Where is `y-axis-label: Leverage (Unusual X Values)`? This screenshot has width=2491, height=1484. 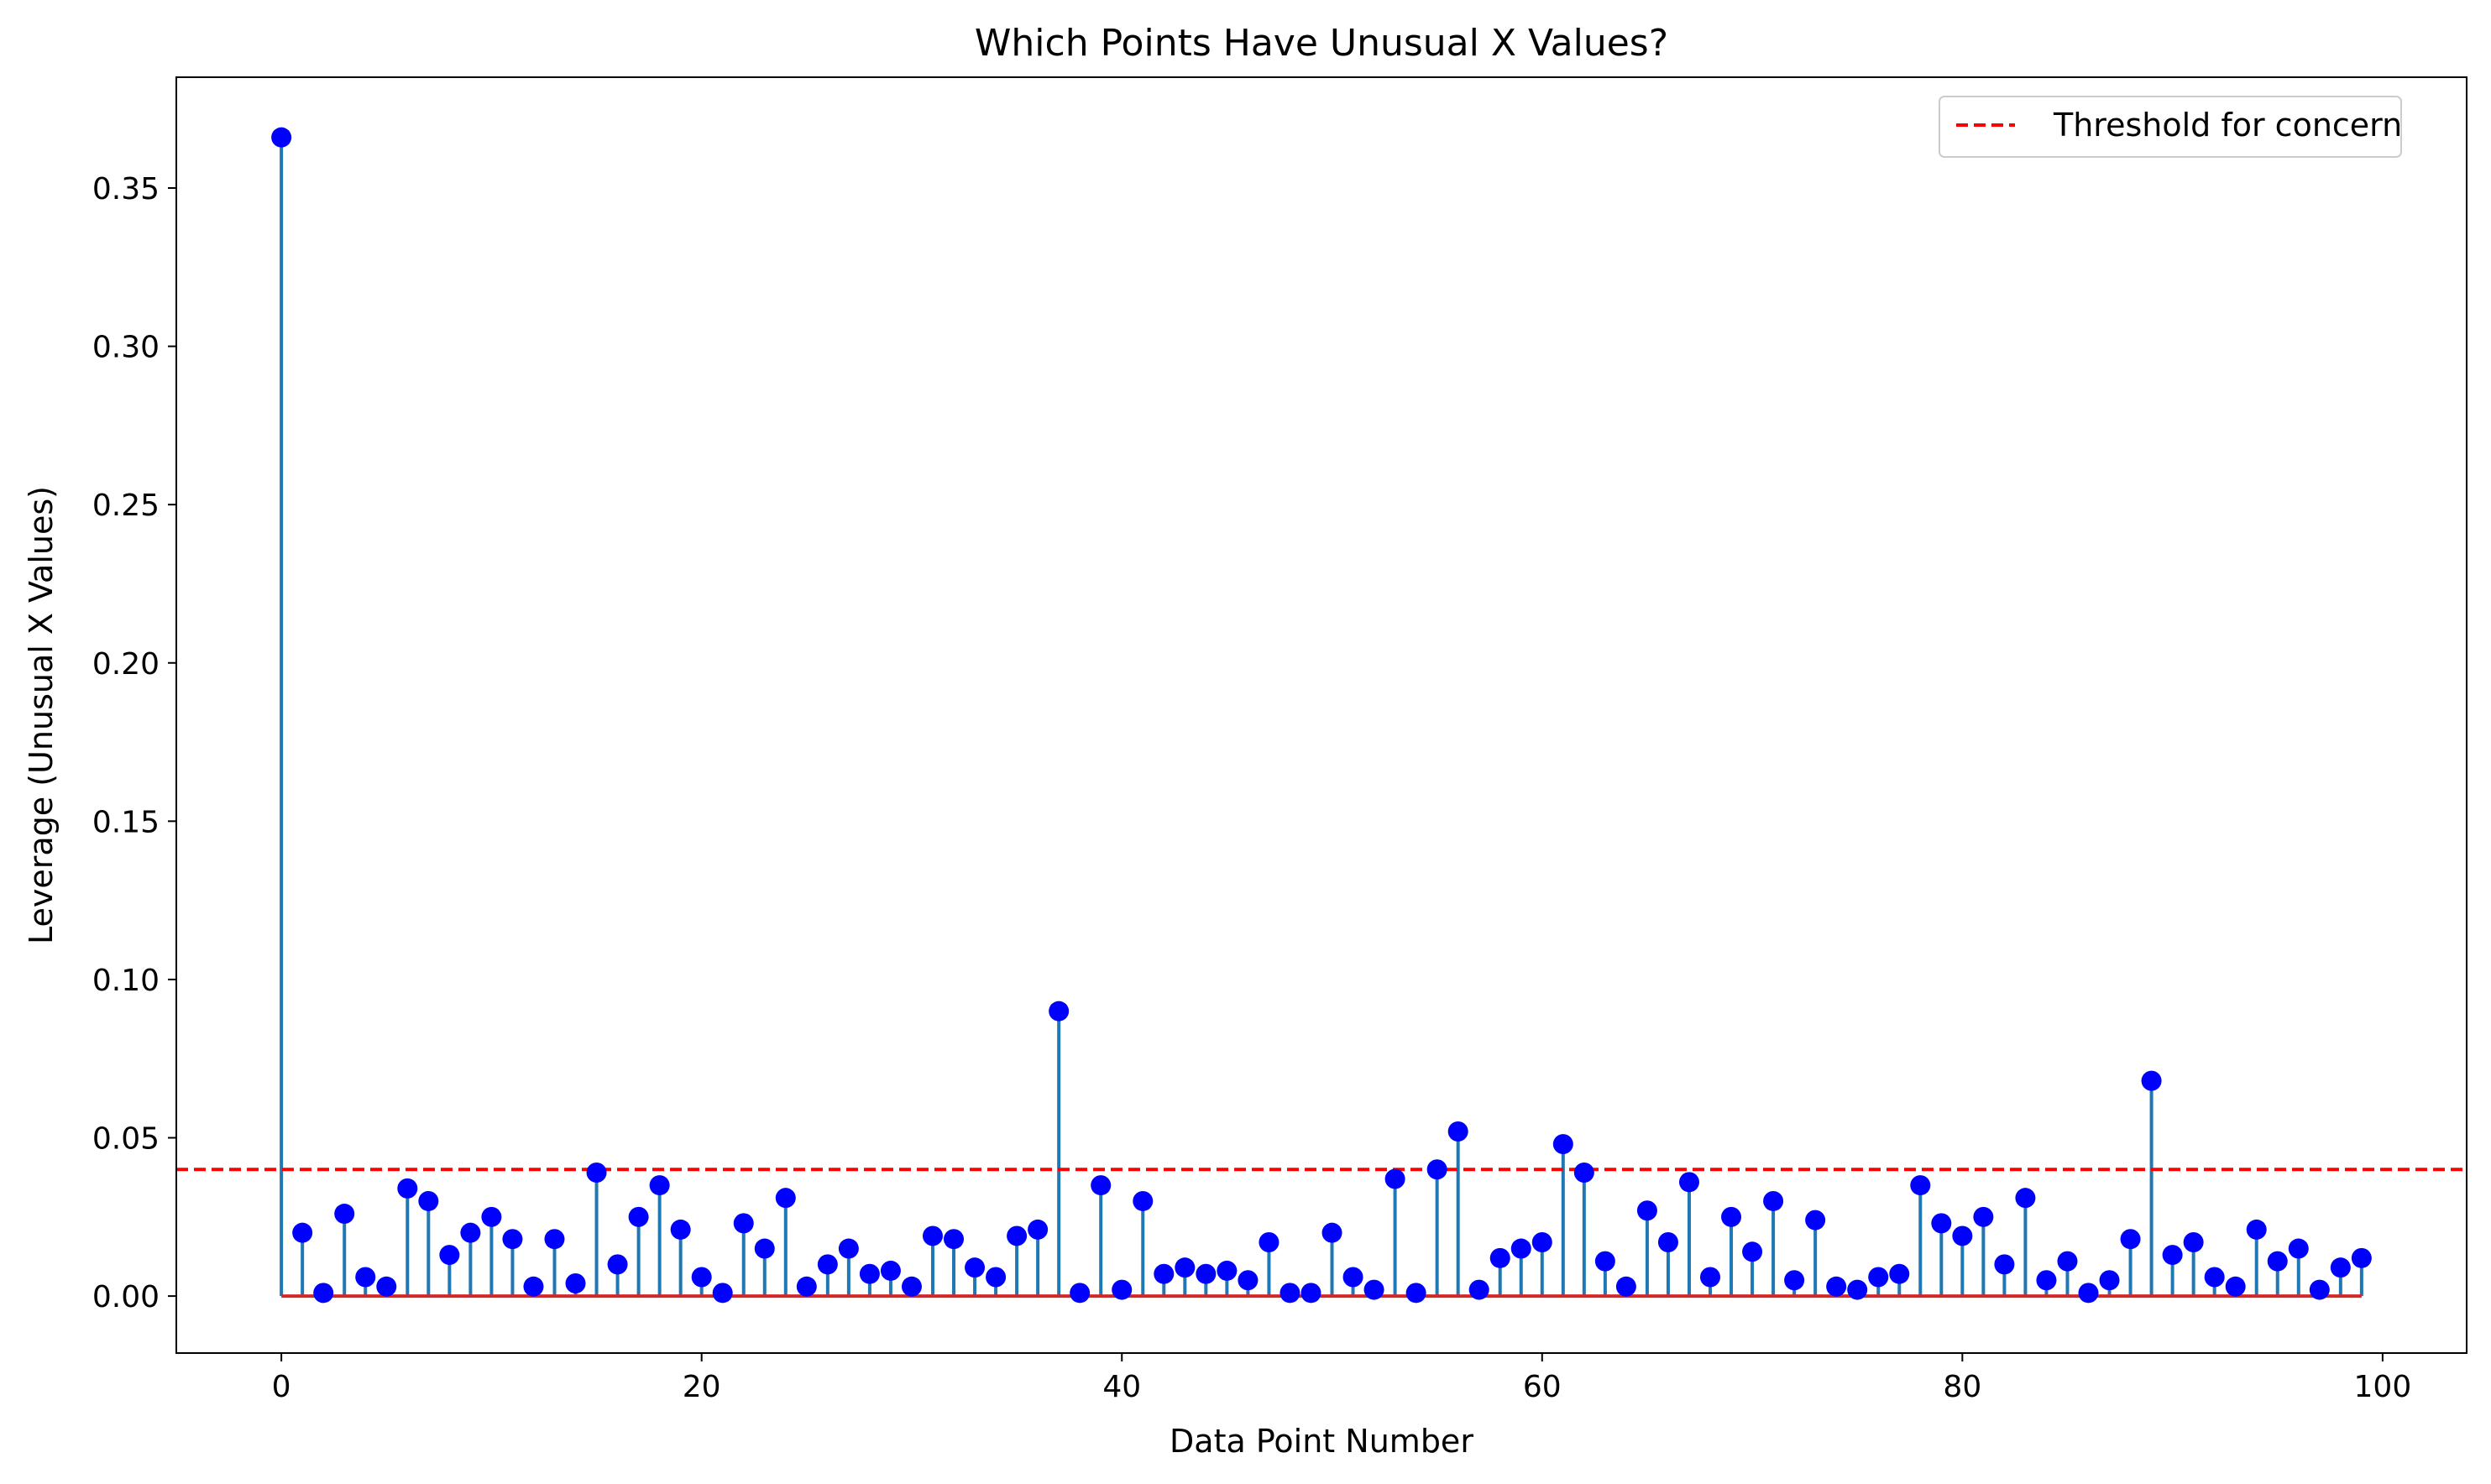
y-axis-label: Leverage (Unusual X Values) is located at coordinates (41, 715).